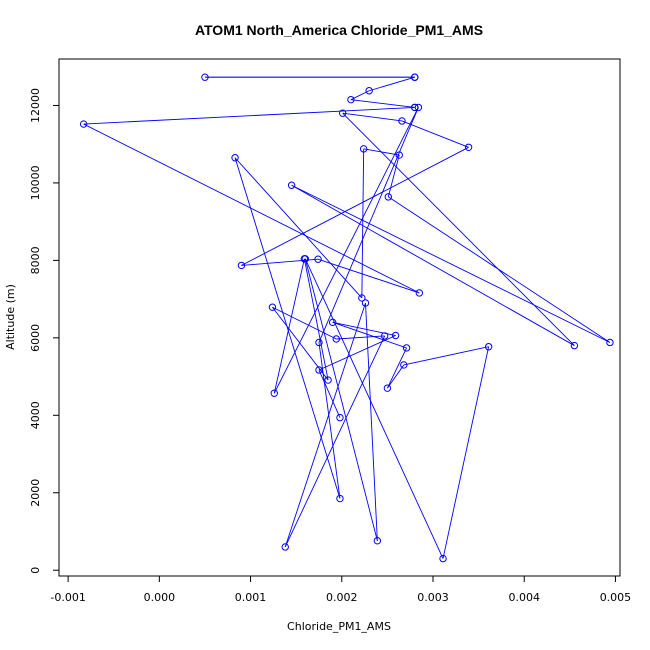  I want to click on x-tick-label: 0.004, so click(524, 597).